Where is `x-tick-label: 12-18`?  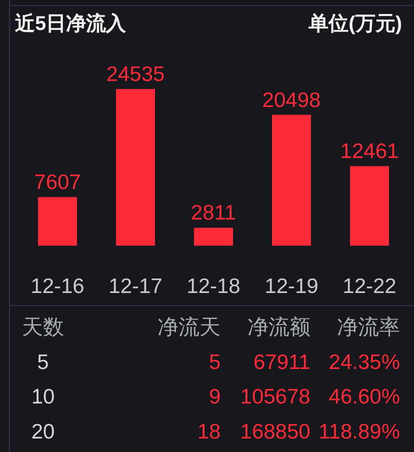 x-tick-label: 12-18 is located at coordinates (213, 286).